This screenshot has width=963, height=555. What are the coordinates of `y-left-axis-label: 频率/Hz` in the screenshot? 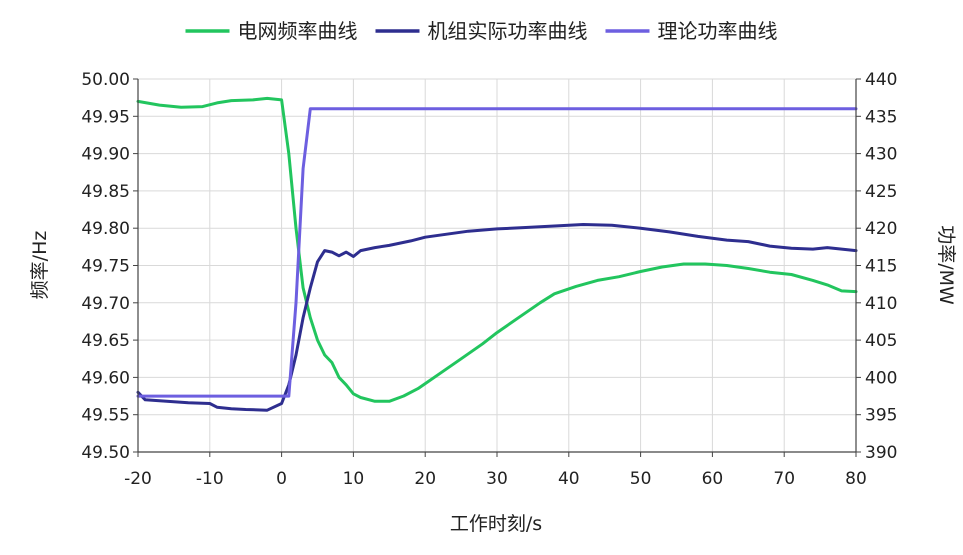 It's located at (40, 265).